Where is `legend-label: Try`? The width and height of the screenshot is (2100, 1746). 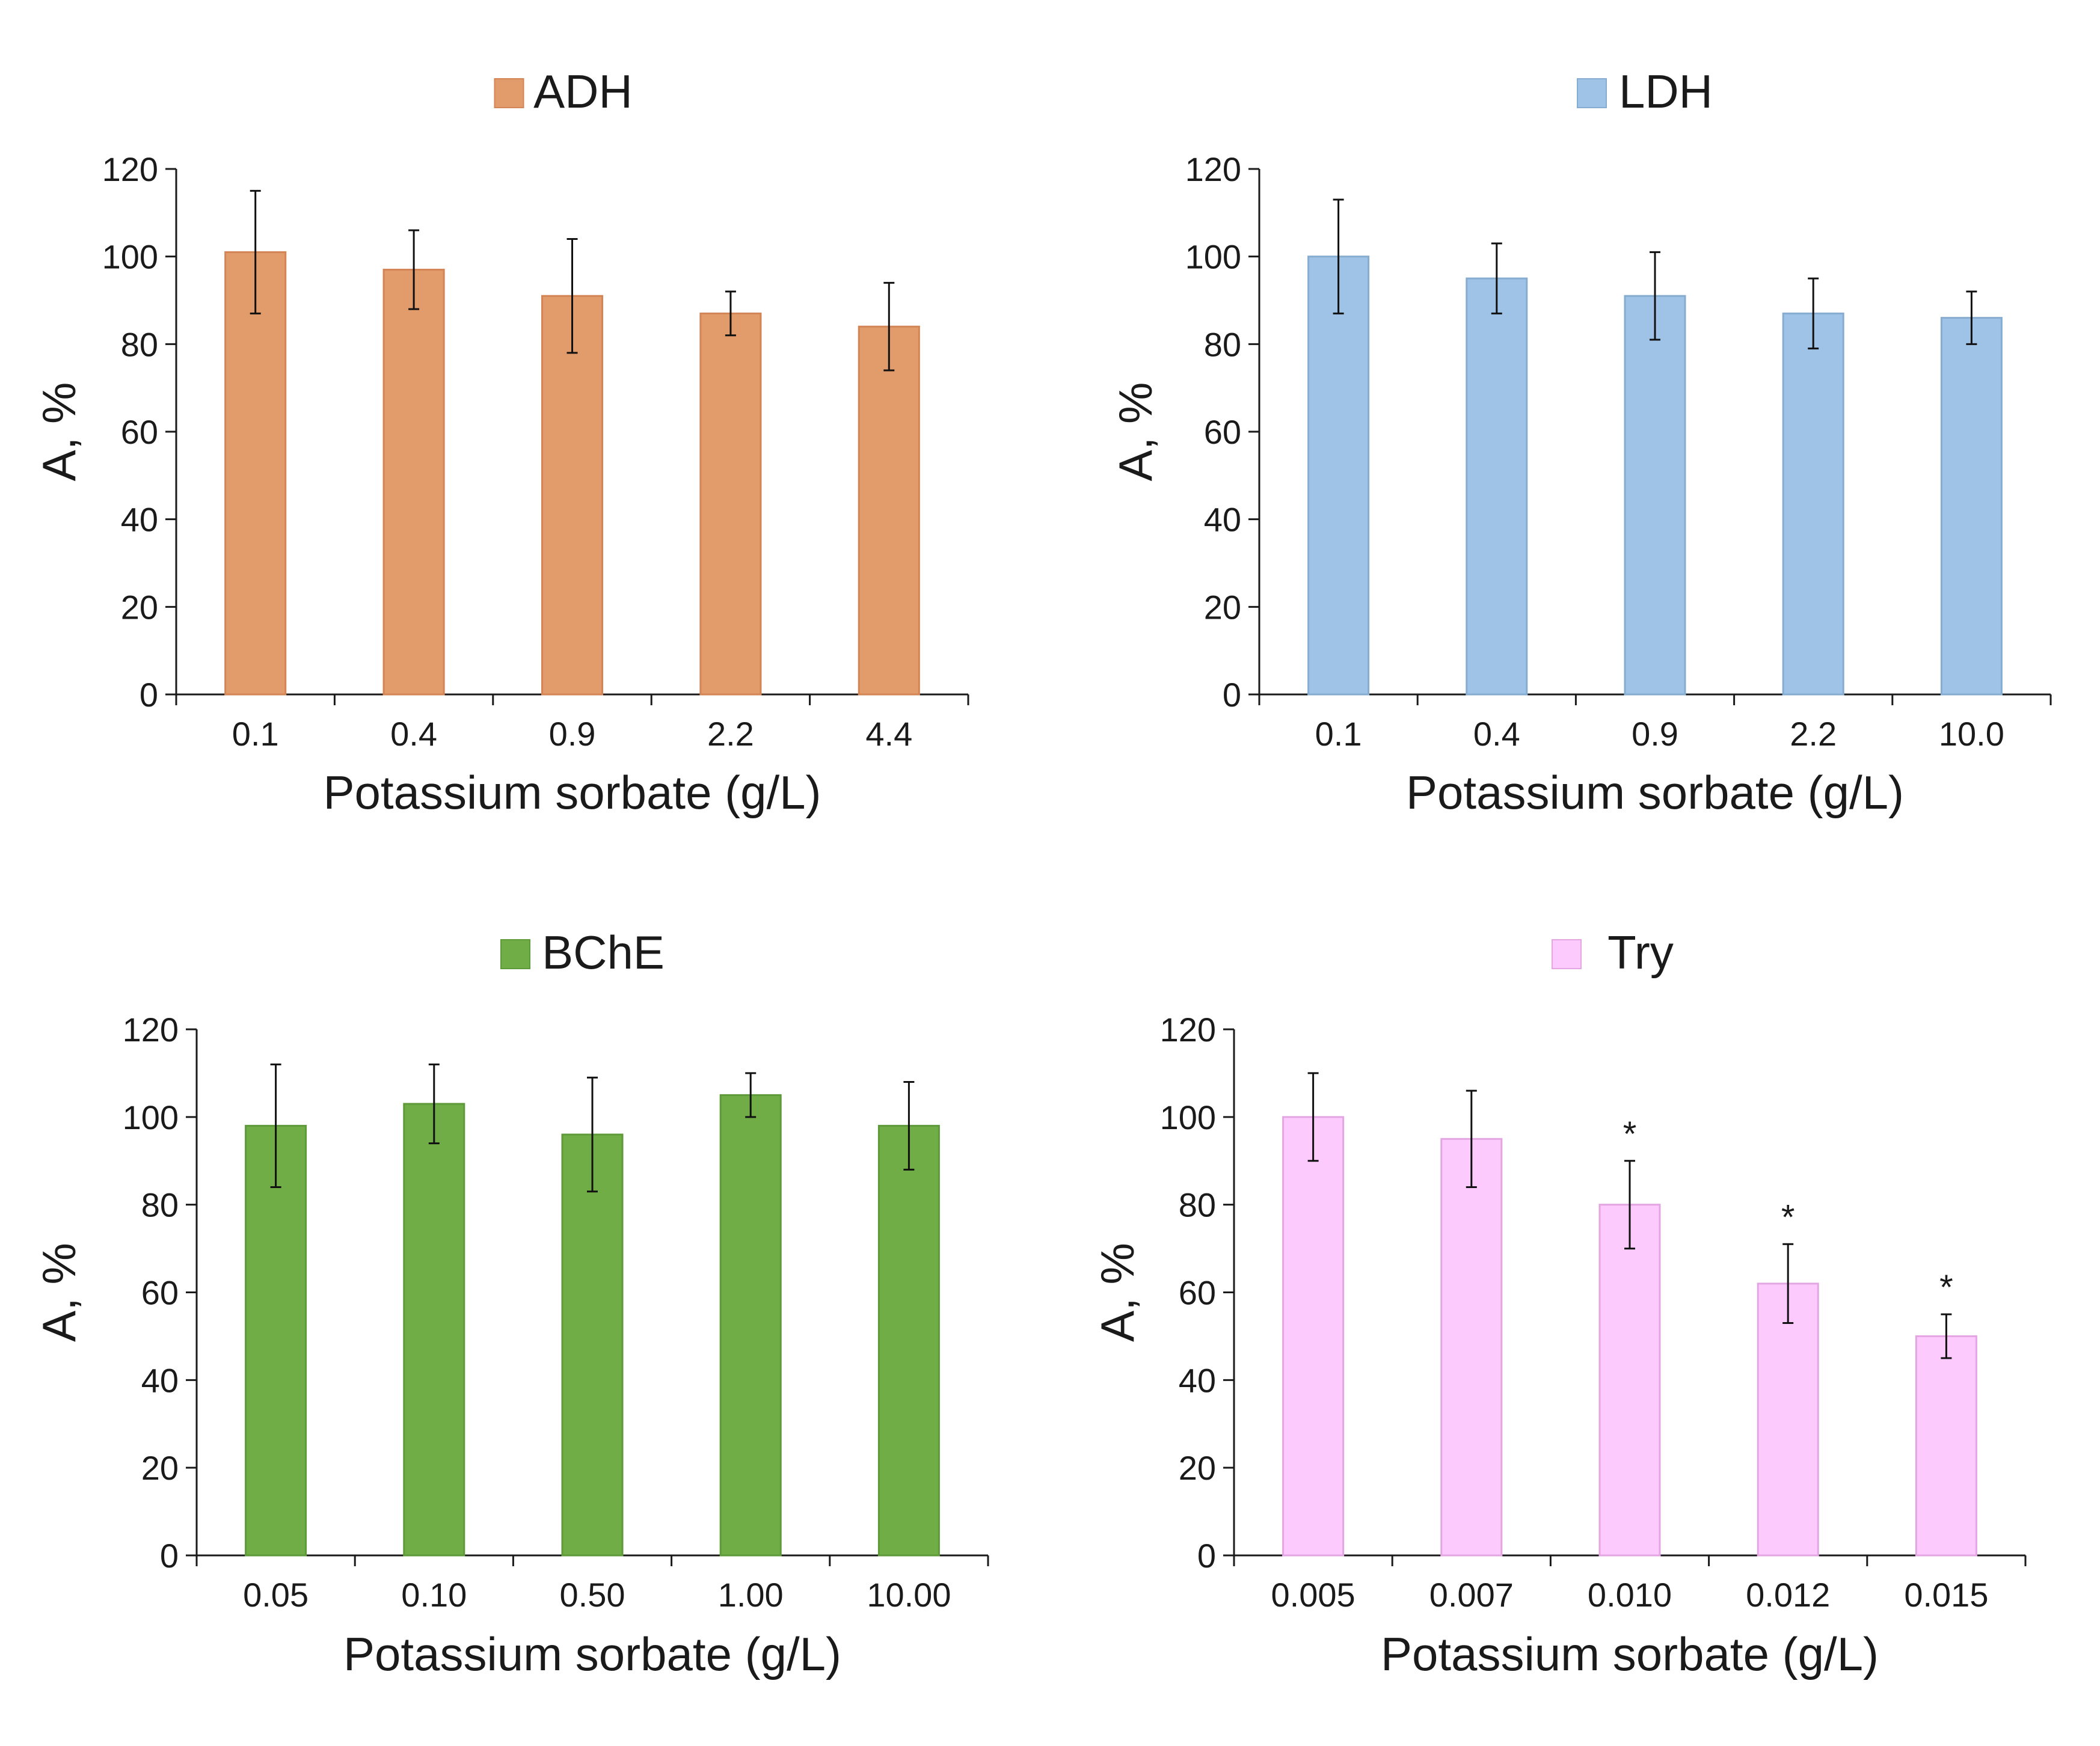
legend-label: Try is located at coordinates (1640, 953).